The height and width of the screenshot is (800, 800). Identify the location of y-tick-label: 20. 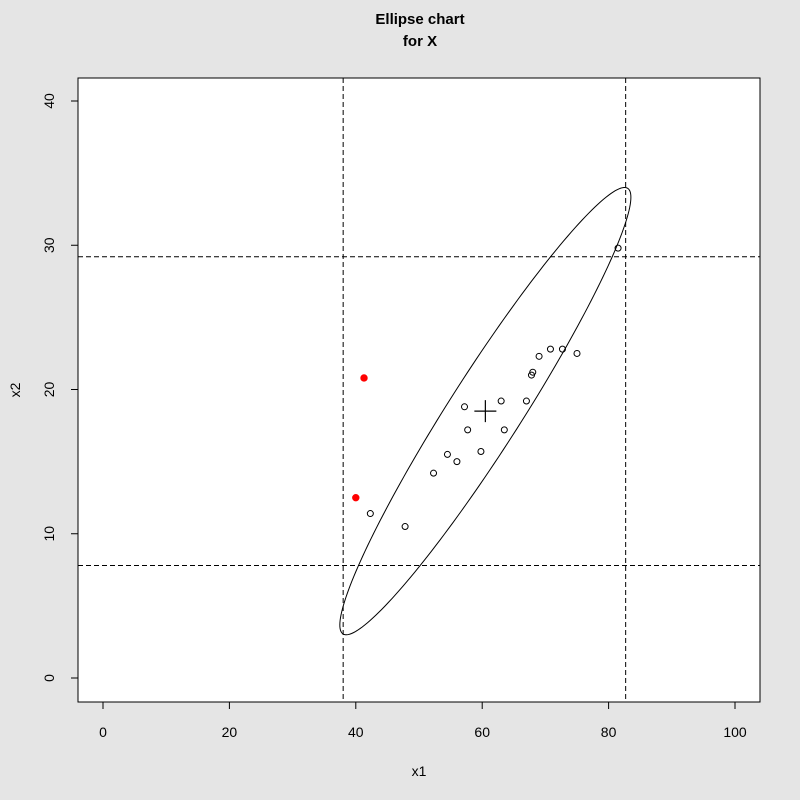
(49, 390).